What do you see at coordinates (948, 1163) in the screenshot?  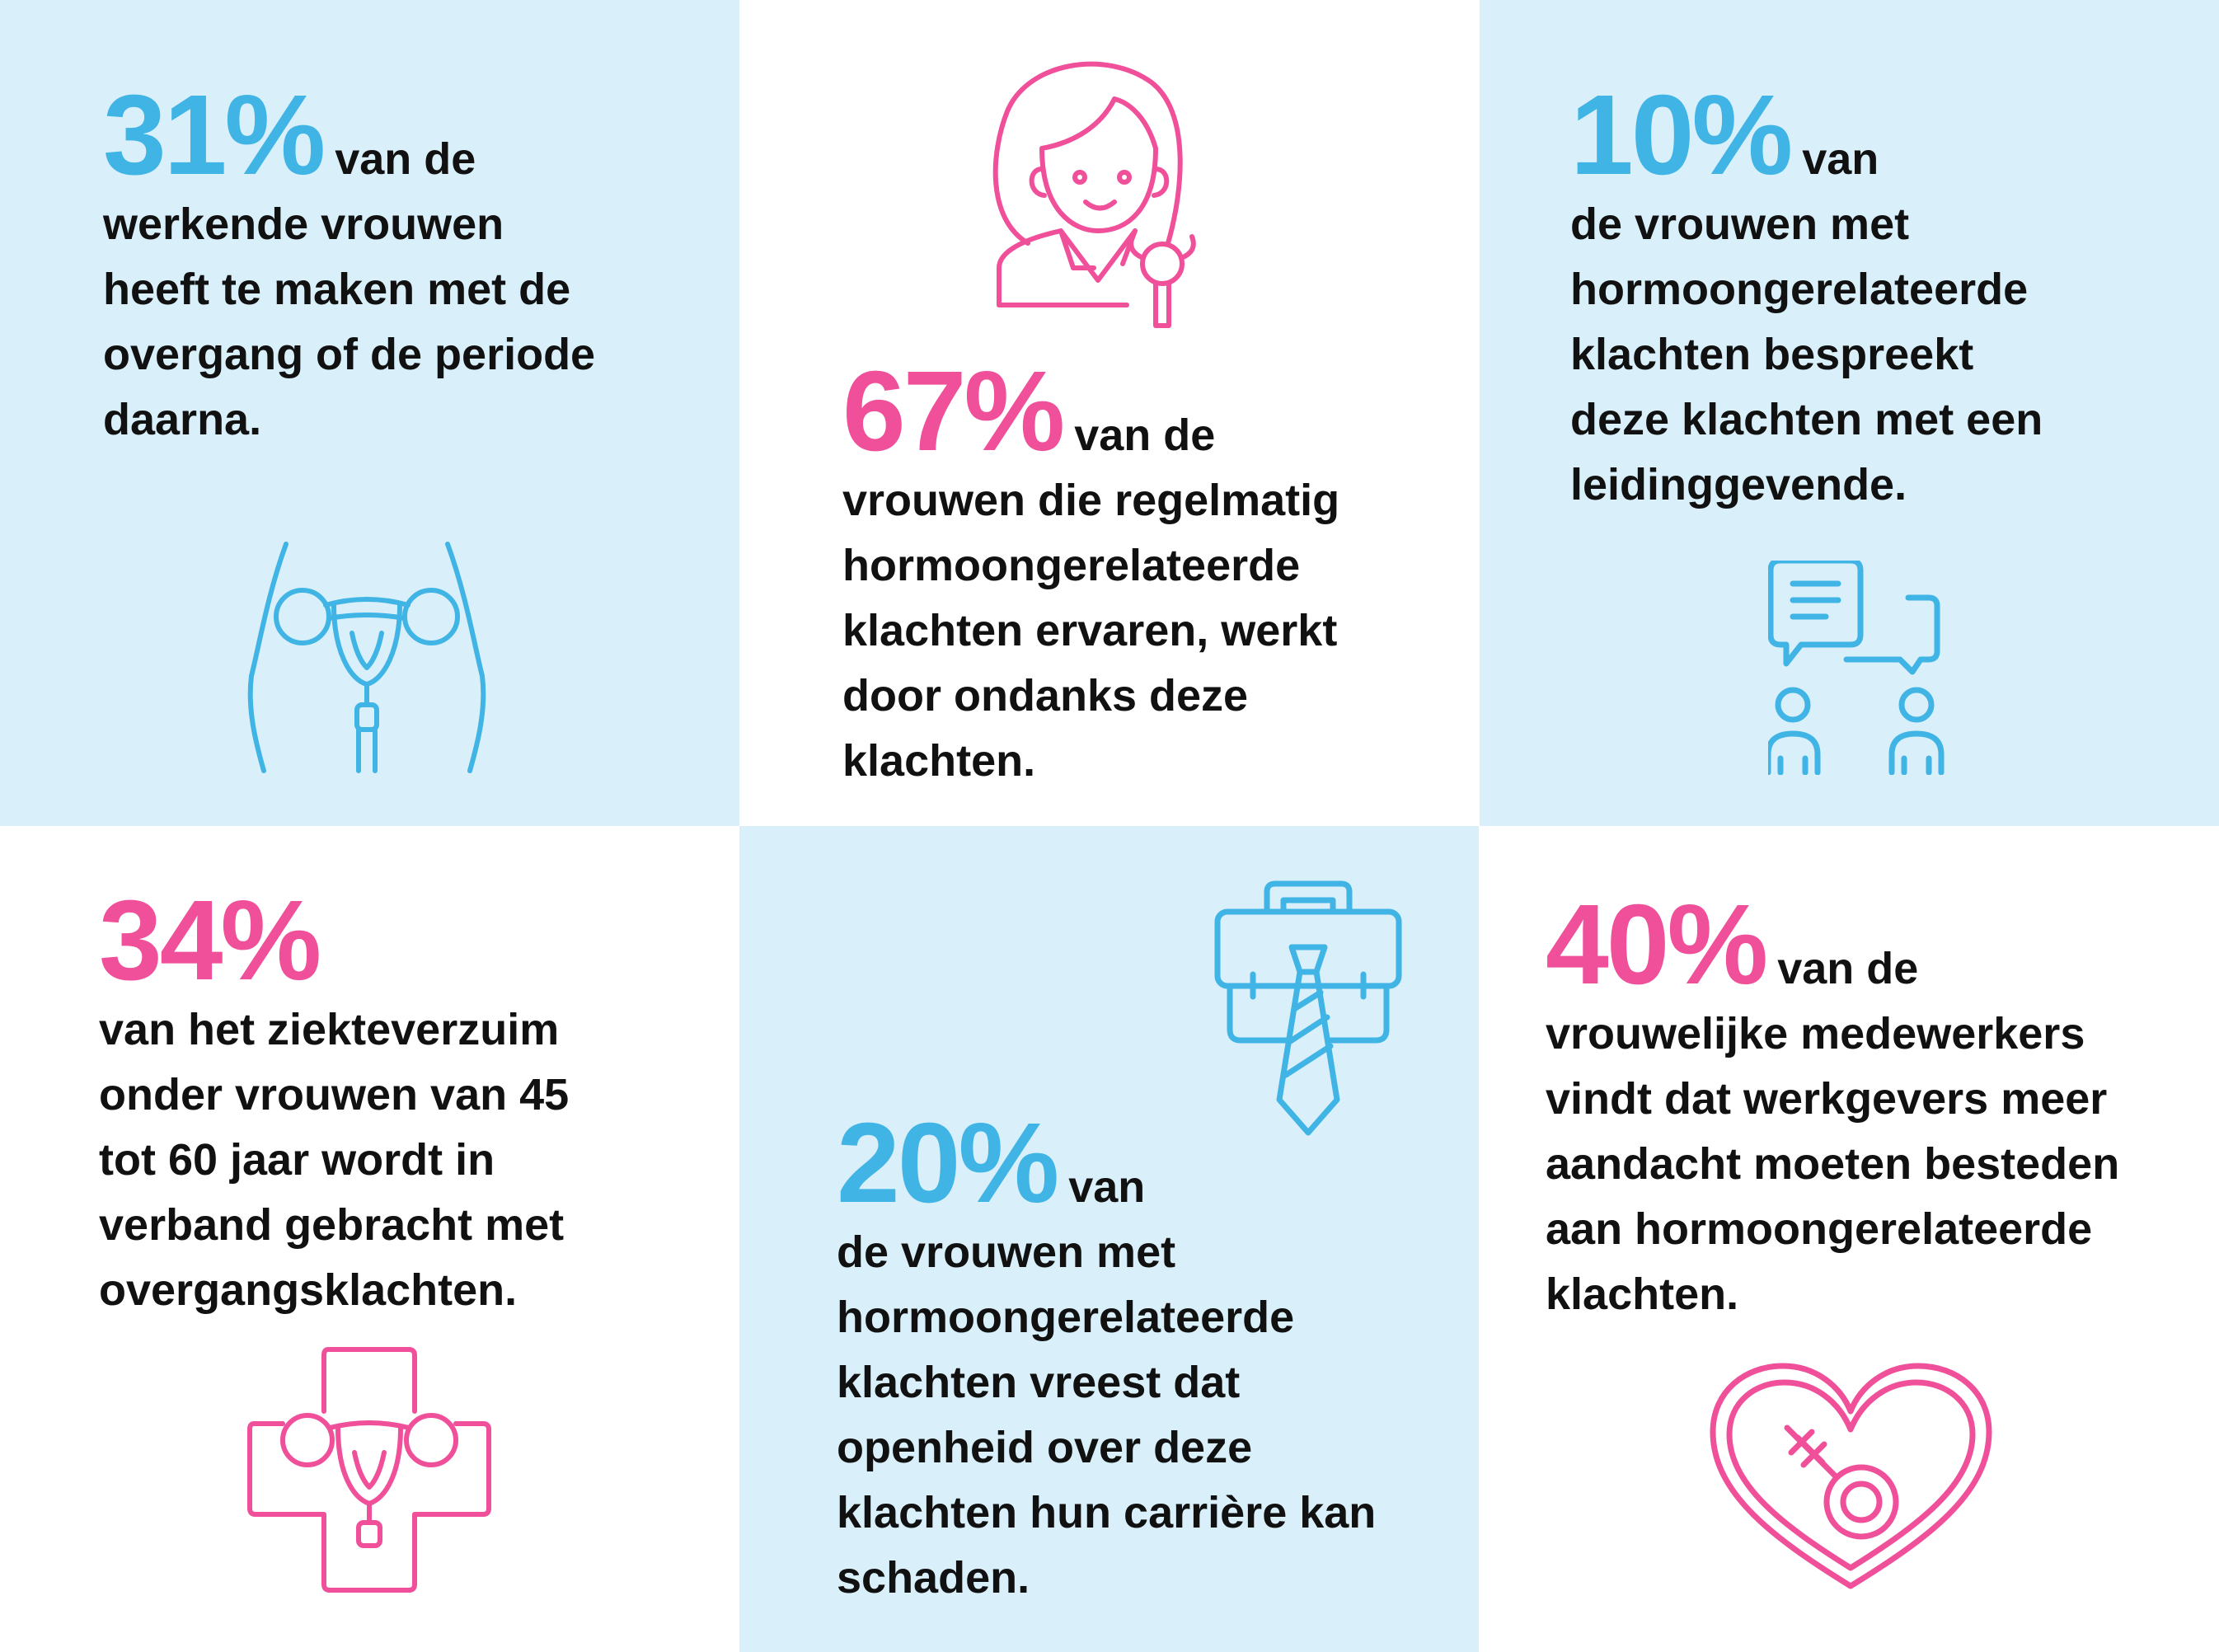 I see `stat-percent: 20%` at bounding box center [948, 1163].